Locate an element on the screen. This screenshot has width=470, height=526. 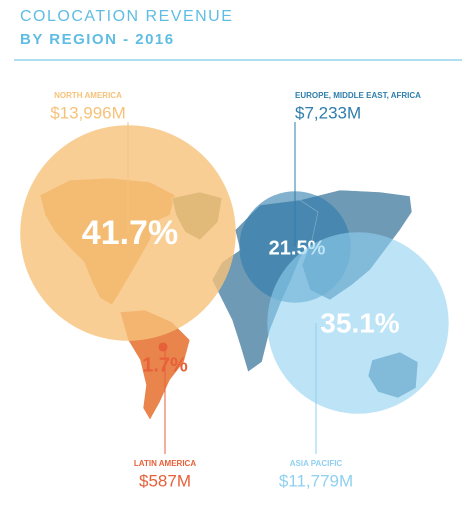
share-label: 41.7% is located at coordinates (130, 233).